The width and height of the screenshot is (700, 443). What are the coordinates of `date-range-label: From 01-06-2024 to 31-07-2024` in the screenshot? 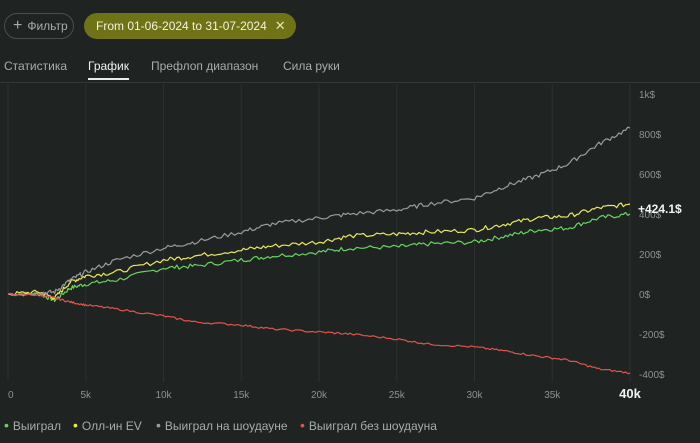 It's located at (181, 26).